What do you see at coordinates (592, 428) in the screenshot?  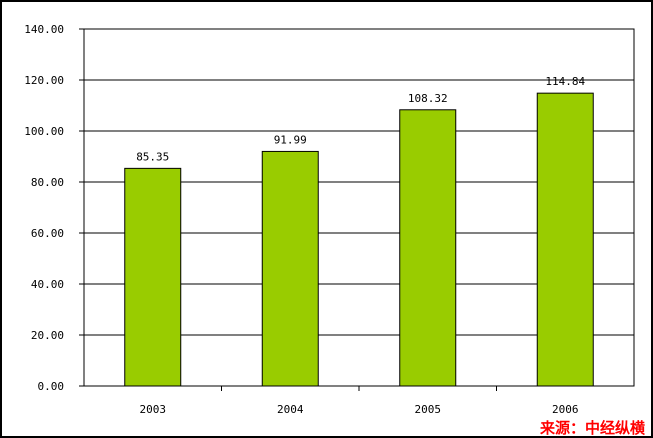 I see `source-note: 来源：中经纵横` at bounding box center [592, 428].